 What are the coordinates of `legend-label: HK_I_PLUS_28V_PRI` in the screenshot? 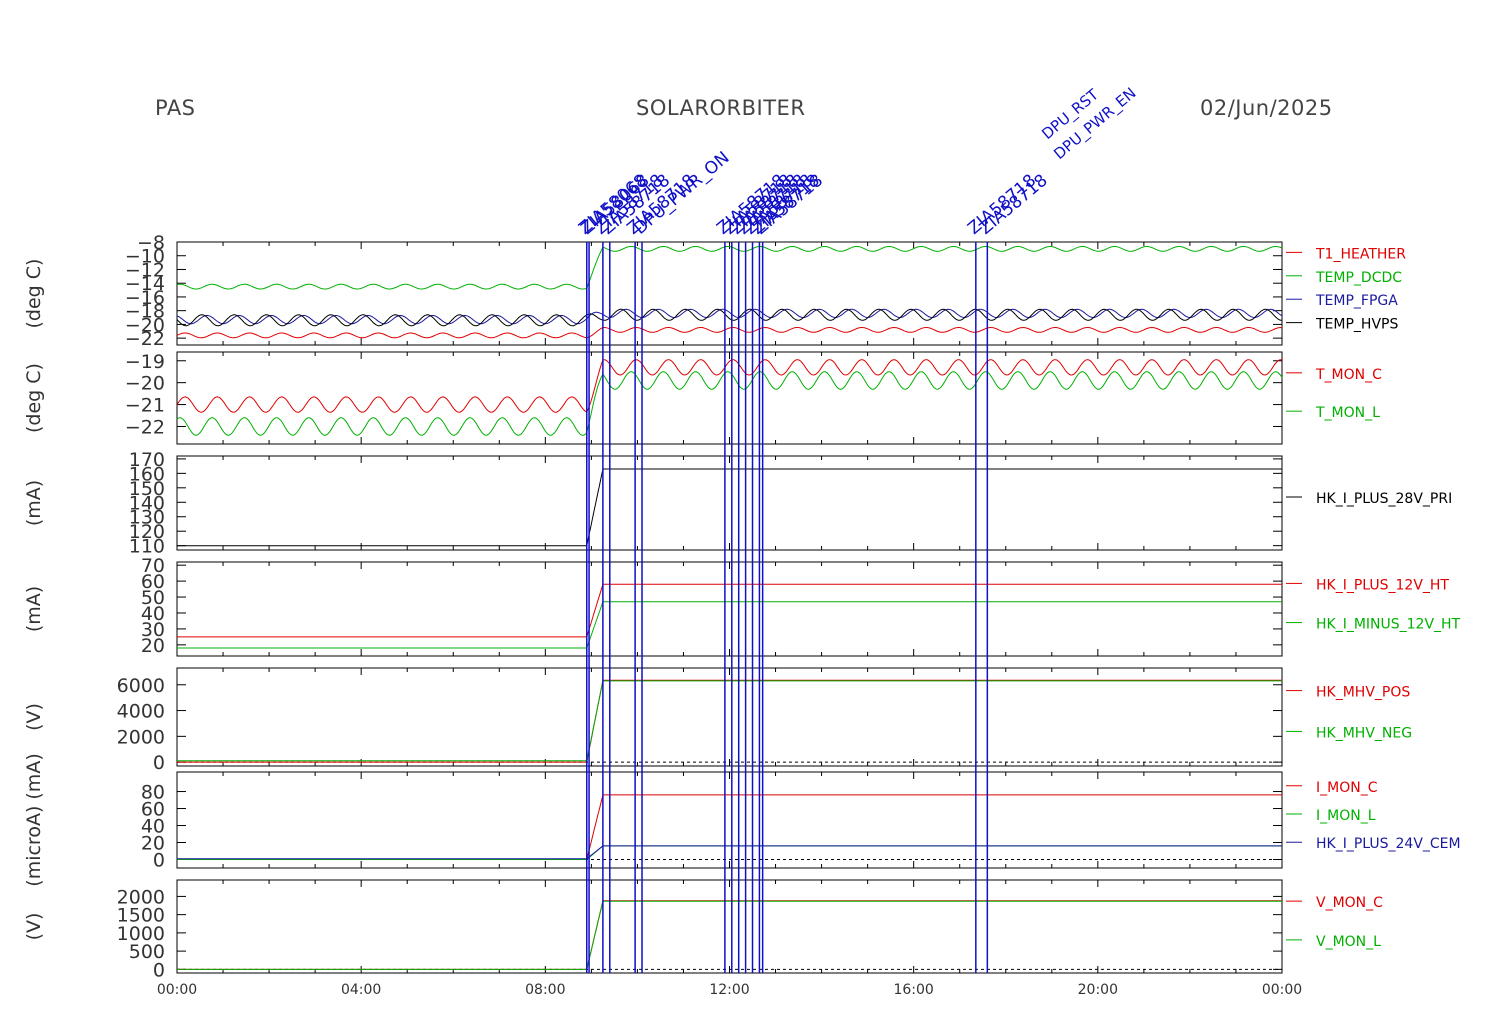 It's located at (1384, 499).